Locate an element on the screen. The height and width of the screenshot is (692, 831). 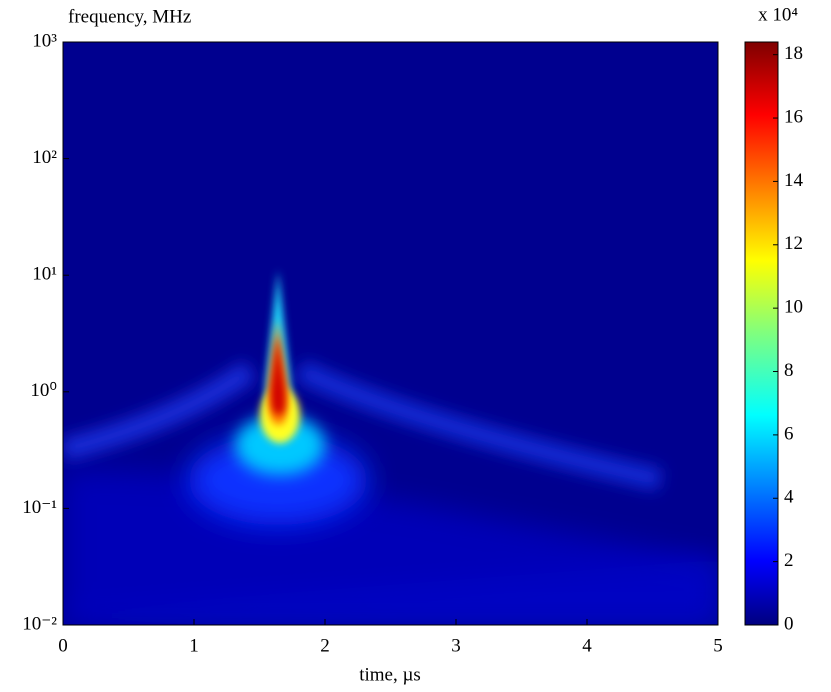
colorbar-tick-label: 16 is located at coordinates (793, 116).